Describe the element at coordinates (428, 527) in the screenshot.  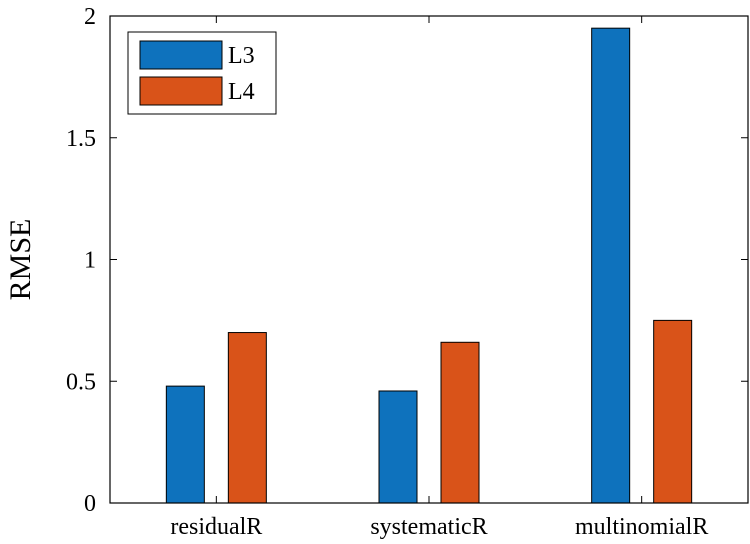
I see `x-tick-label: systematicR` at that location.